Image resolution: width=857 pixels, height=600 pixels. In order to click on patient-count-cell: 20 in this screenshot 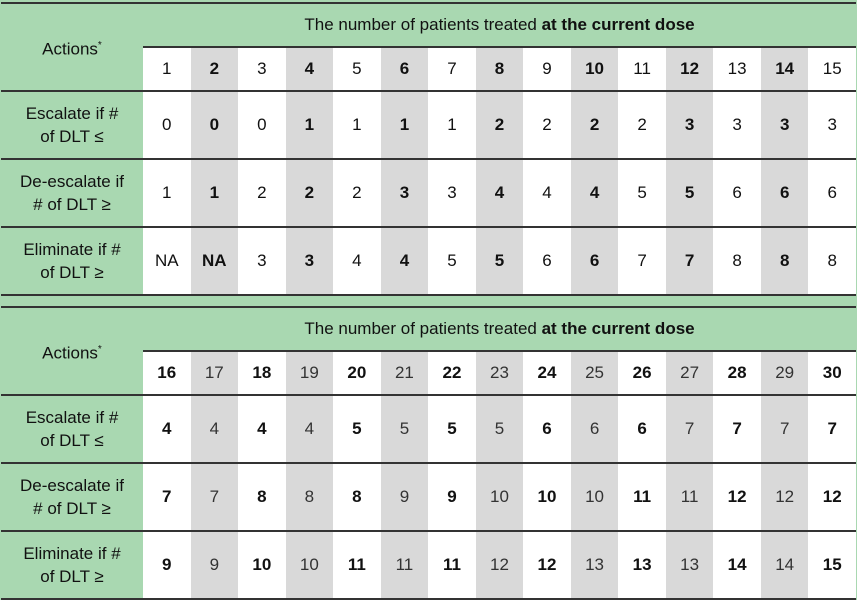, I will do `click(357, 373)`.